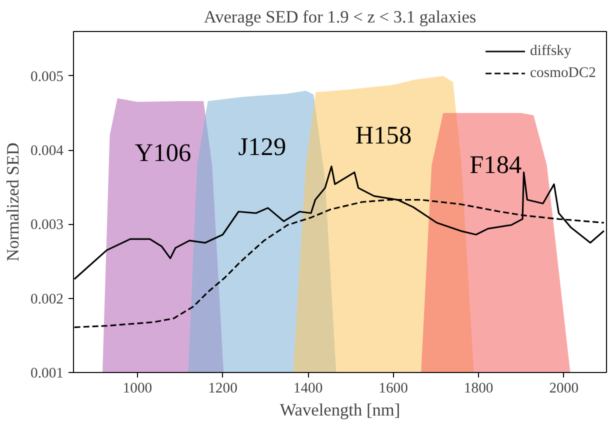 The height and width of the screenshot is (422, 608). Describe the element at coordinates (383, 135) in the screenshot. I see `series-label: H158` at that location.